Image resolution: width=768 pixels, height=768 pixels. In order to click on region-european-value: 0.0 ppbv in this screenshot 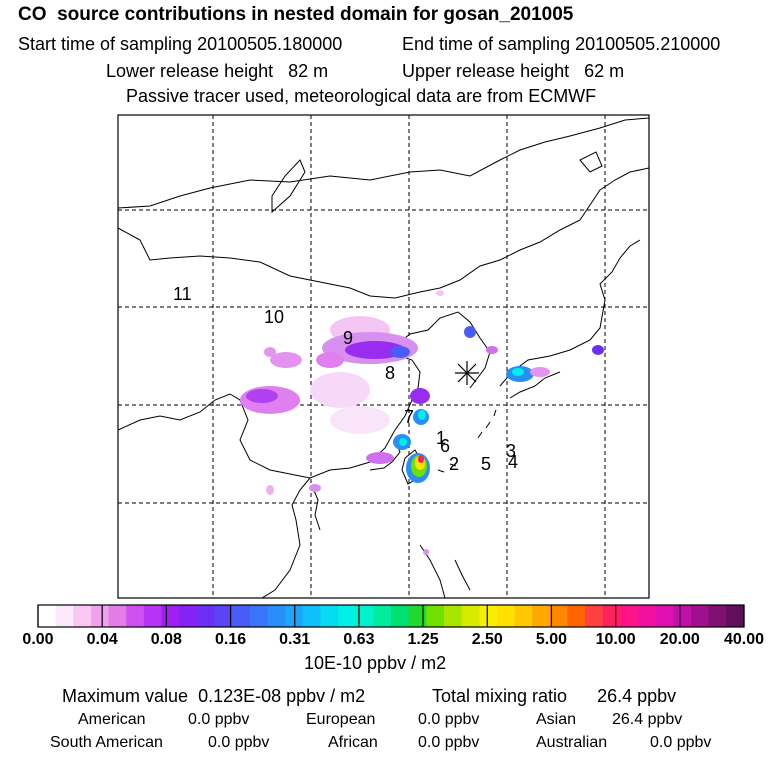, I will do `click(449, 719)`.